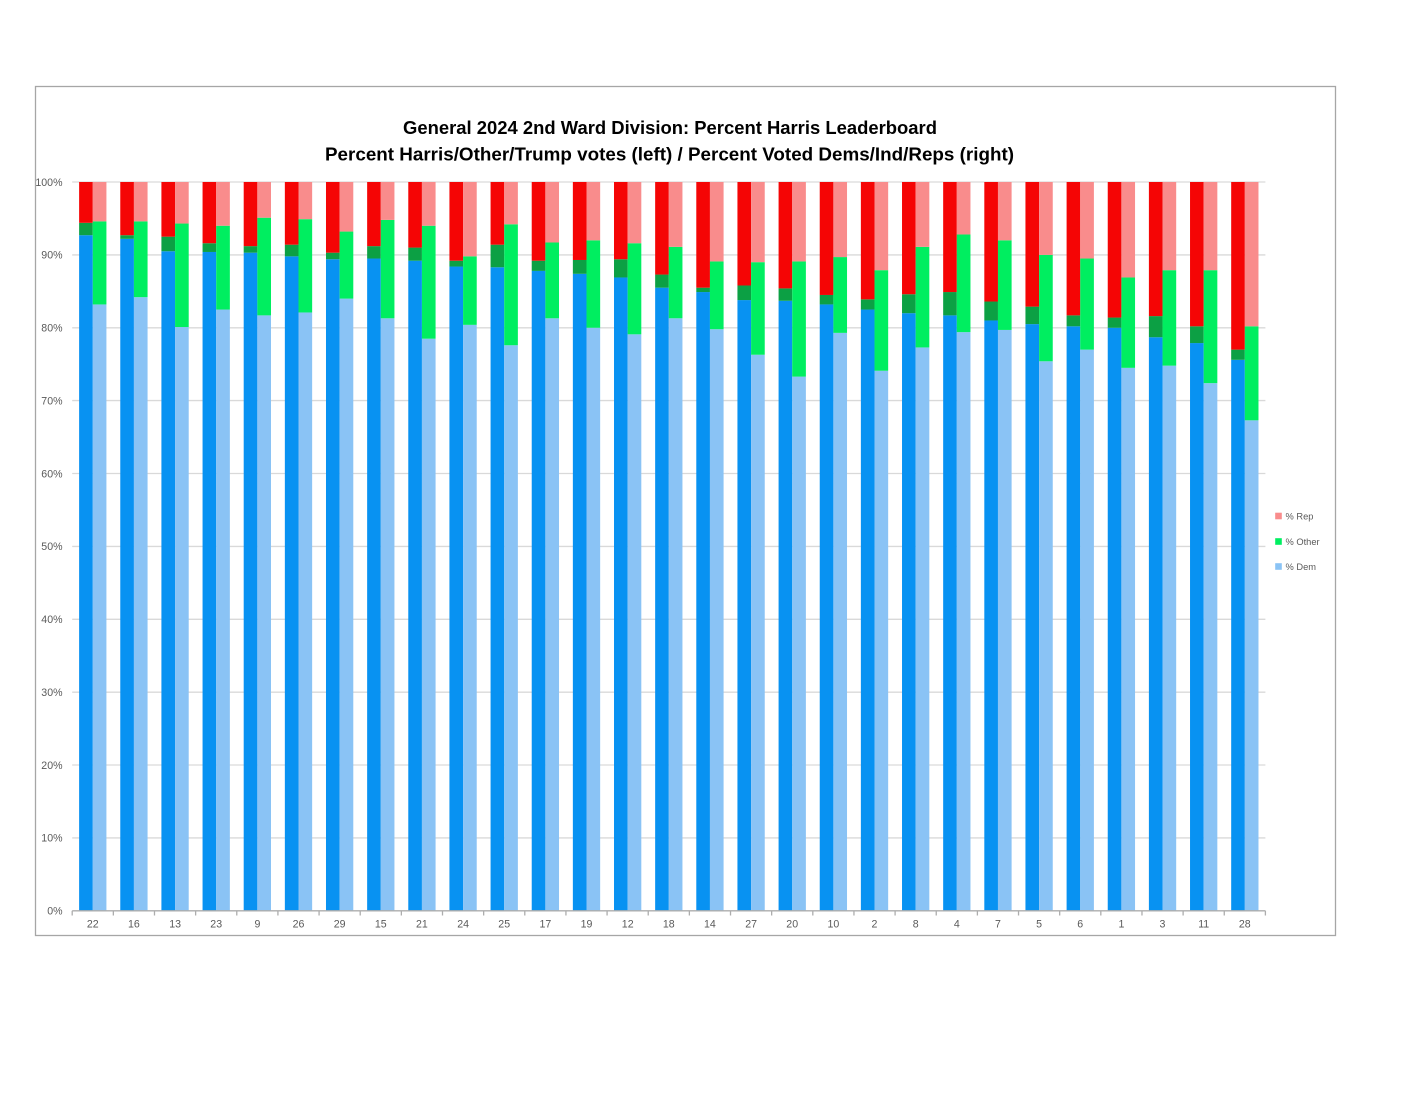  What do you see at coordinates (669, 925) in the screenshot?
I see `svg-text: 18` at bounding box center [669, 925].